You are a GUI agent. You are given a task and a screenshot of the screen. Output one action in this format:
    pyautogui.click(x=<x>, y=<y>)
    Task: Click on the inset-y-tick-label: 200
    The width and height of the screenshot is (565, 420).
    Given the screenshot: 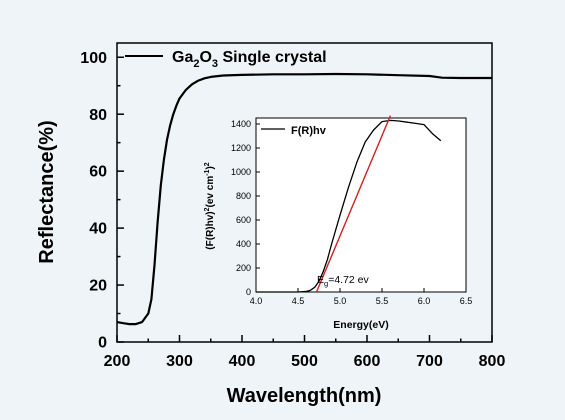 What is the action you would take?
    pyautogui.click(x=243, y=268)
    